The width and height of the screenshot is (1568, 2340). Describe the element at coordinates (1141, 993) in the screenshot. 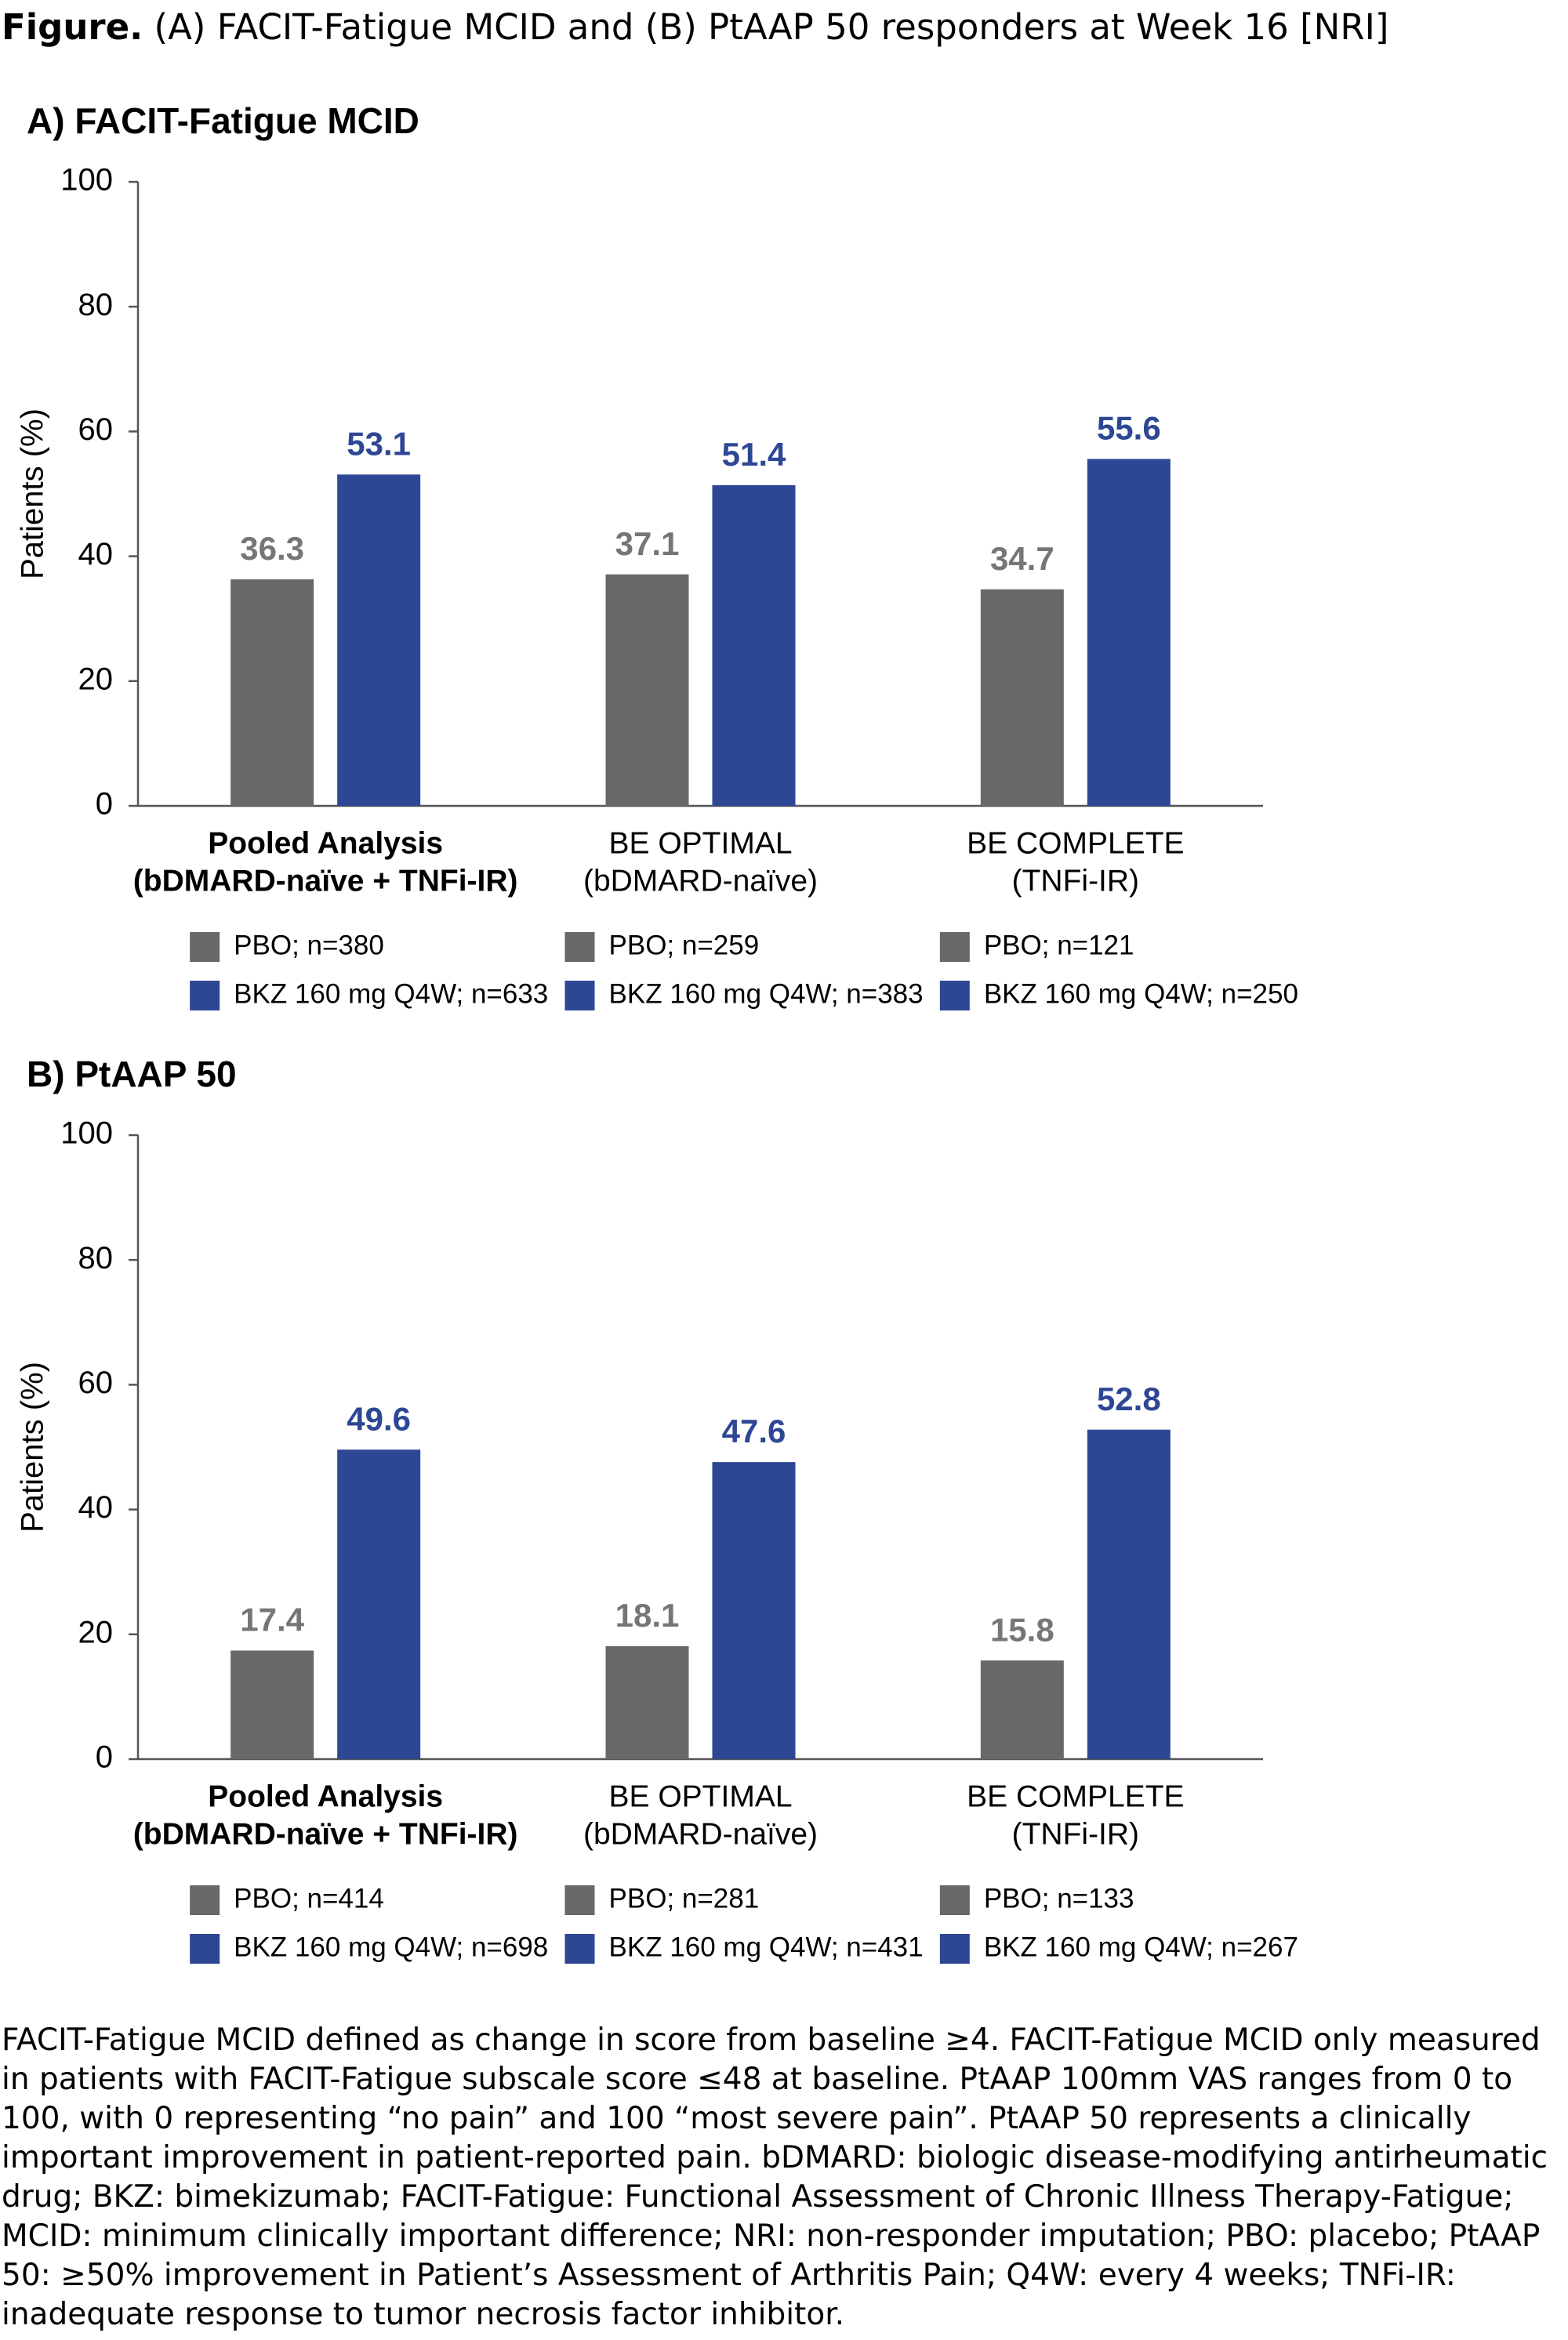

I see `legend-label: BKZ 160 mg Q4W; n=250` at that location.